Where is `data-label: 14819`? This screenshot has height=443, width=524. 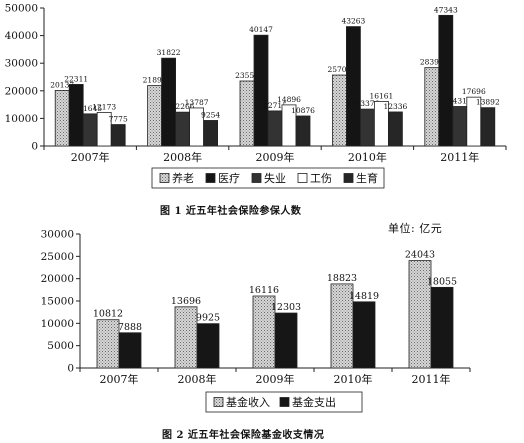
data-label: 14819 is located at coordinates (364, 296).